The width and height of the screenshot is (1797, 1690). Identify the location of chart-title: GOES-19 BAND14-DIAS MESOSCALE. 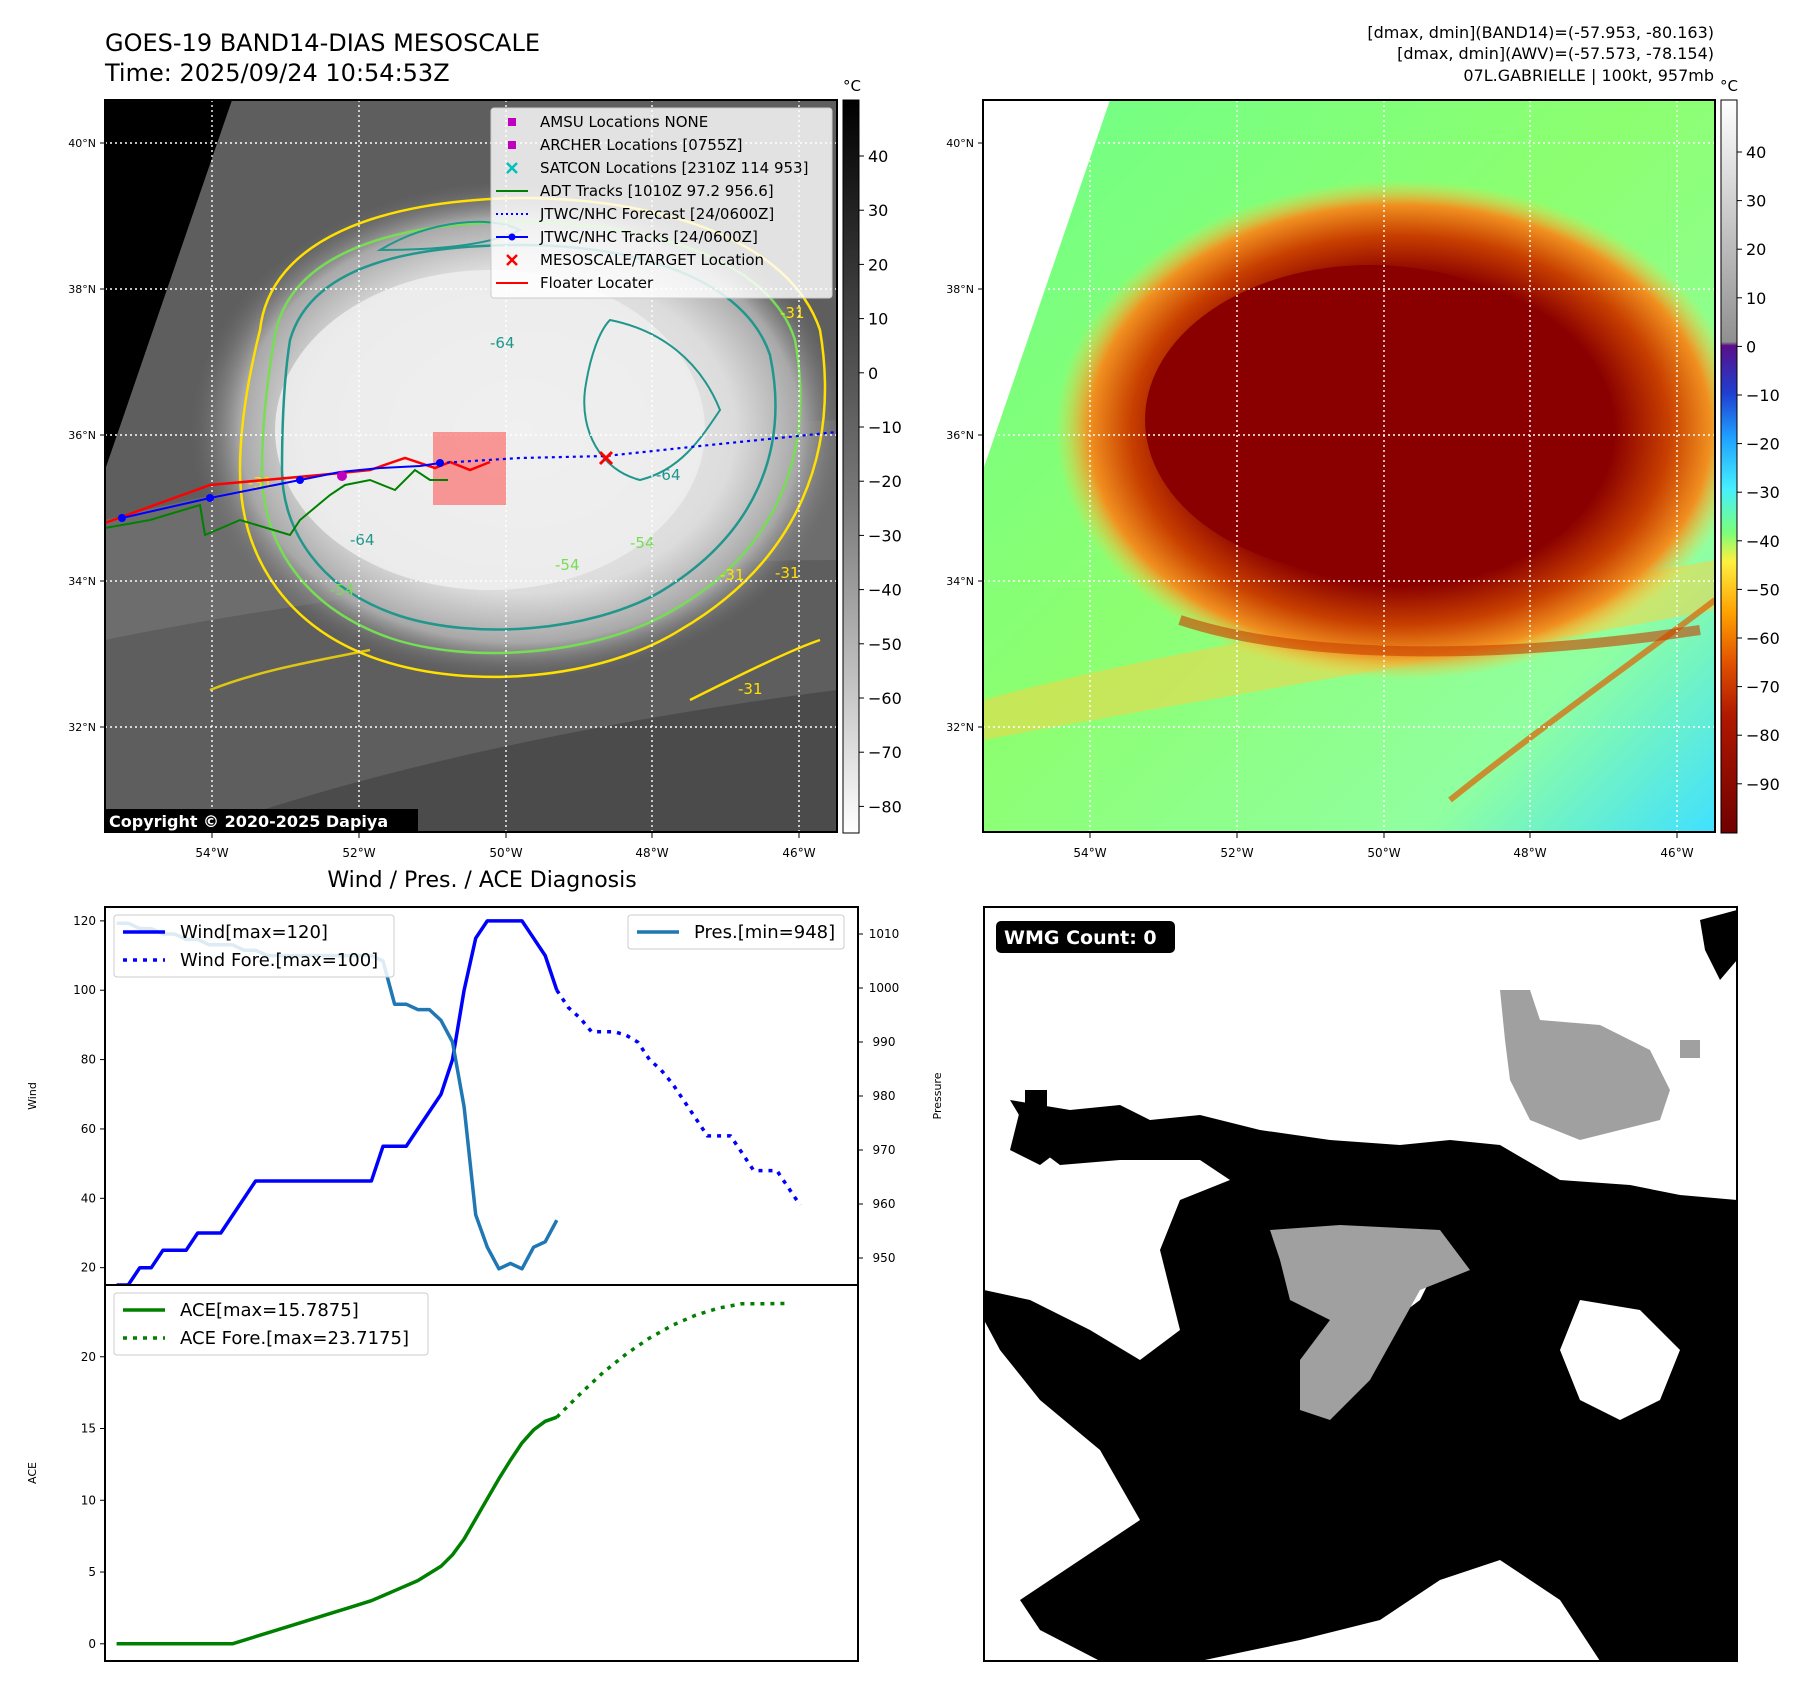
(322, 43).